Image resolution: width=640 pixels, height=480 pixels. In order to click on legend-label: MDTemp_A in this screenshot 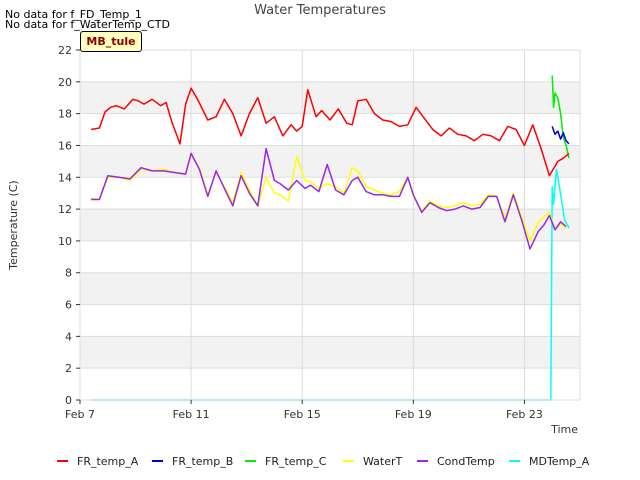, I will do `click(559, 461)`.